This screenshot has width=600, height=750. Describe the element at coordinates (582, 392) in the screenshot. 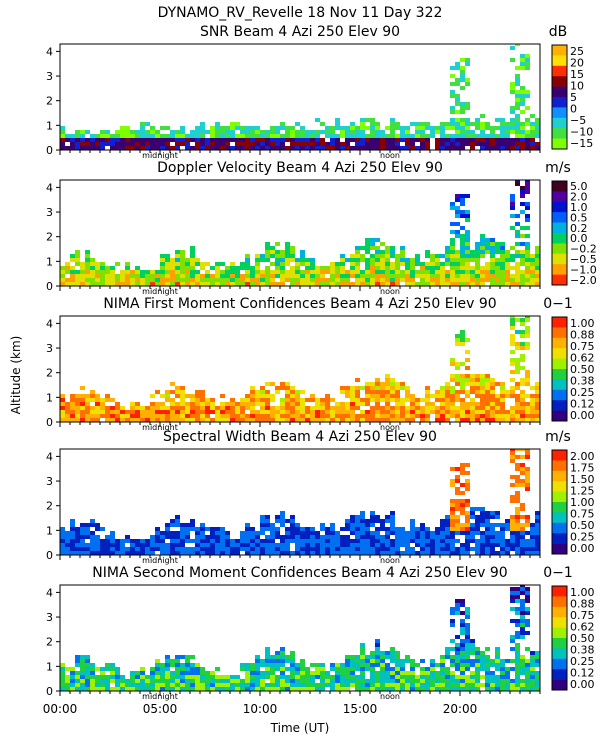

I see `colorbar-label: 0.25` at that location.